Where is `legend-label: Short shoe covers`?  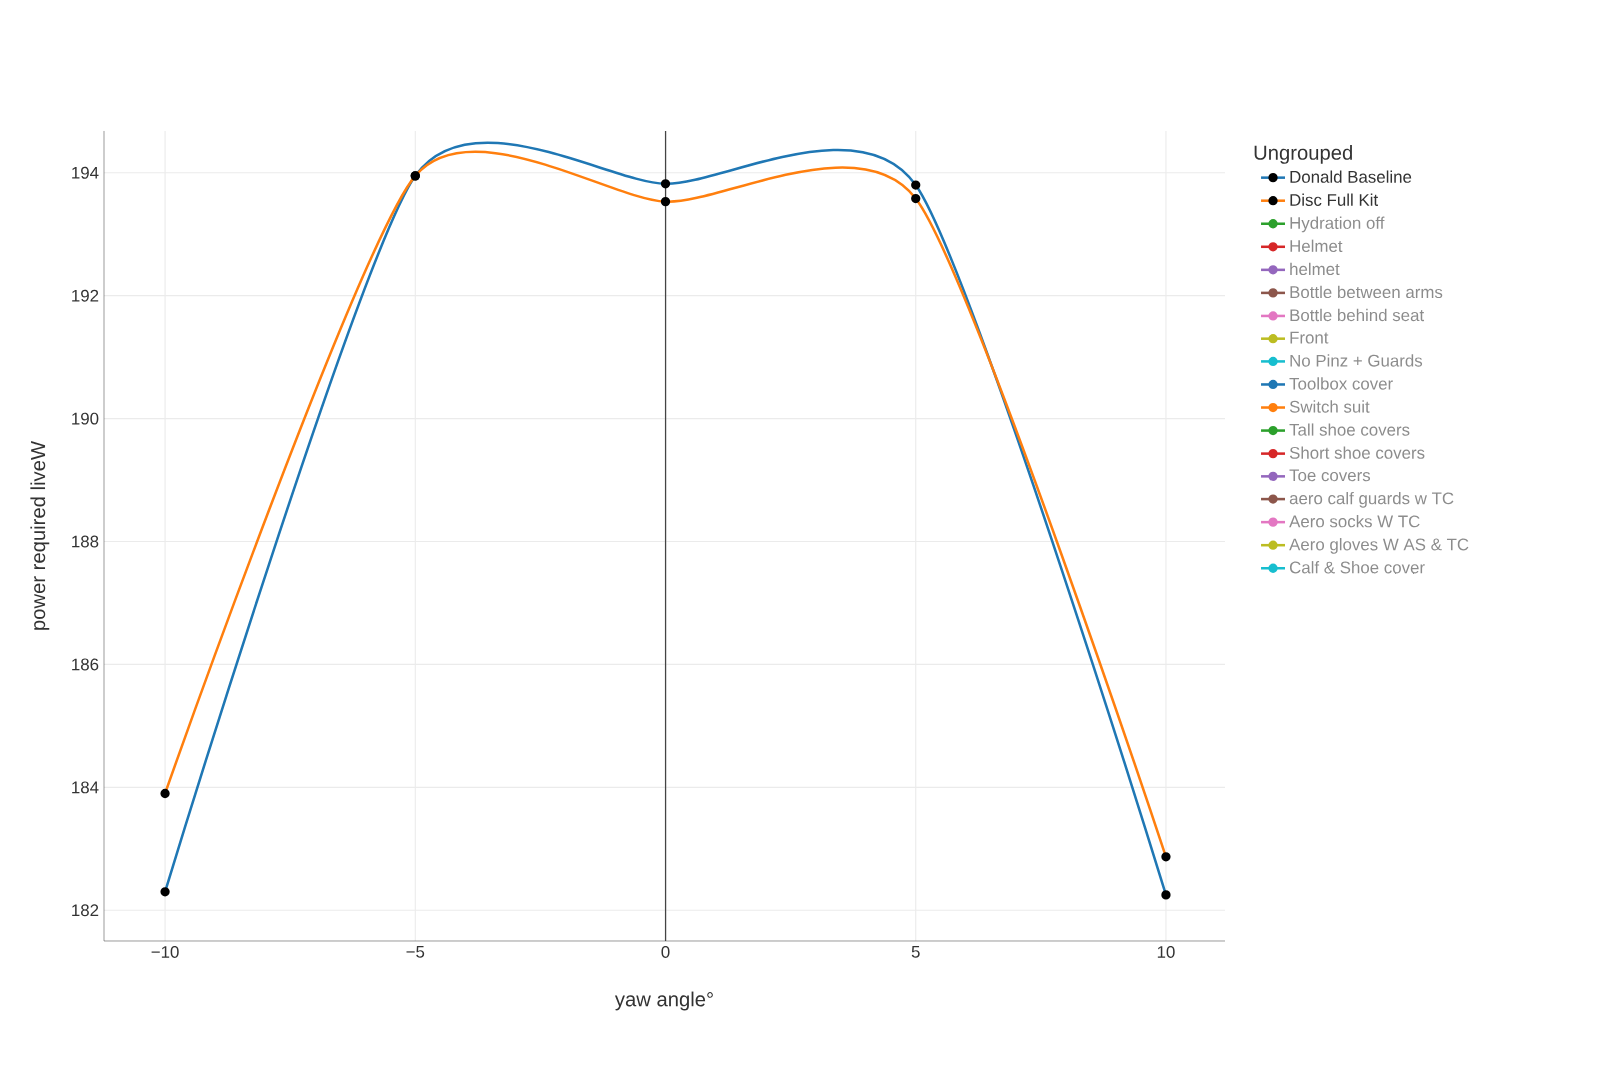 legend-label: Short shoe covers is located at coordinates (1357, 452).